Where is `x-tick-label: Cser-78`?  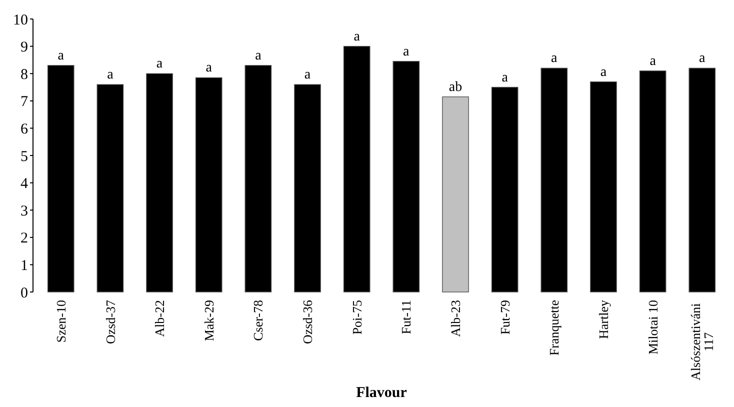 x-tick-label: Cser-78 is located at coordinates (258, 320).